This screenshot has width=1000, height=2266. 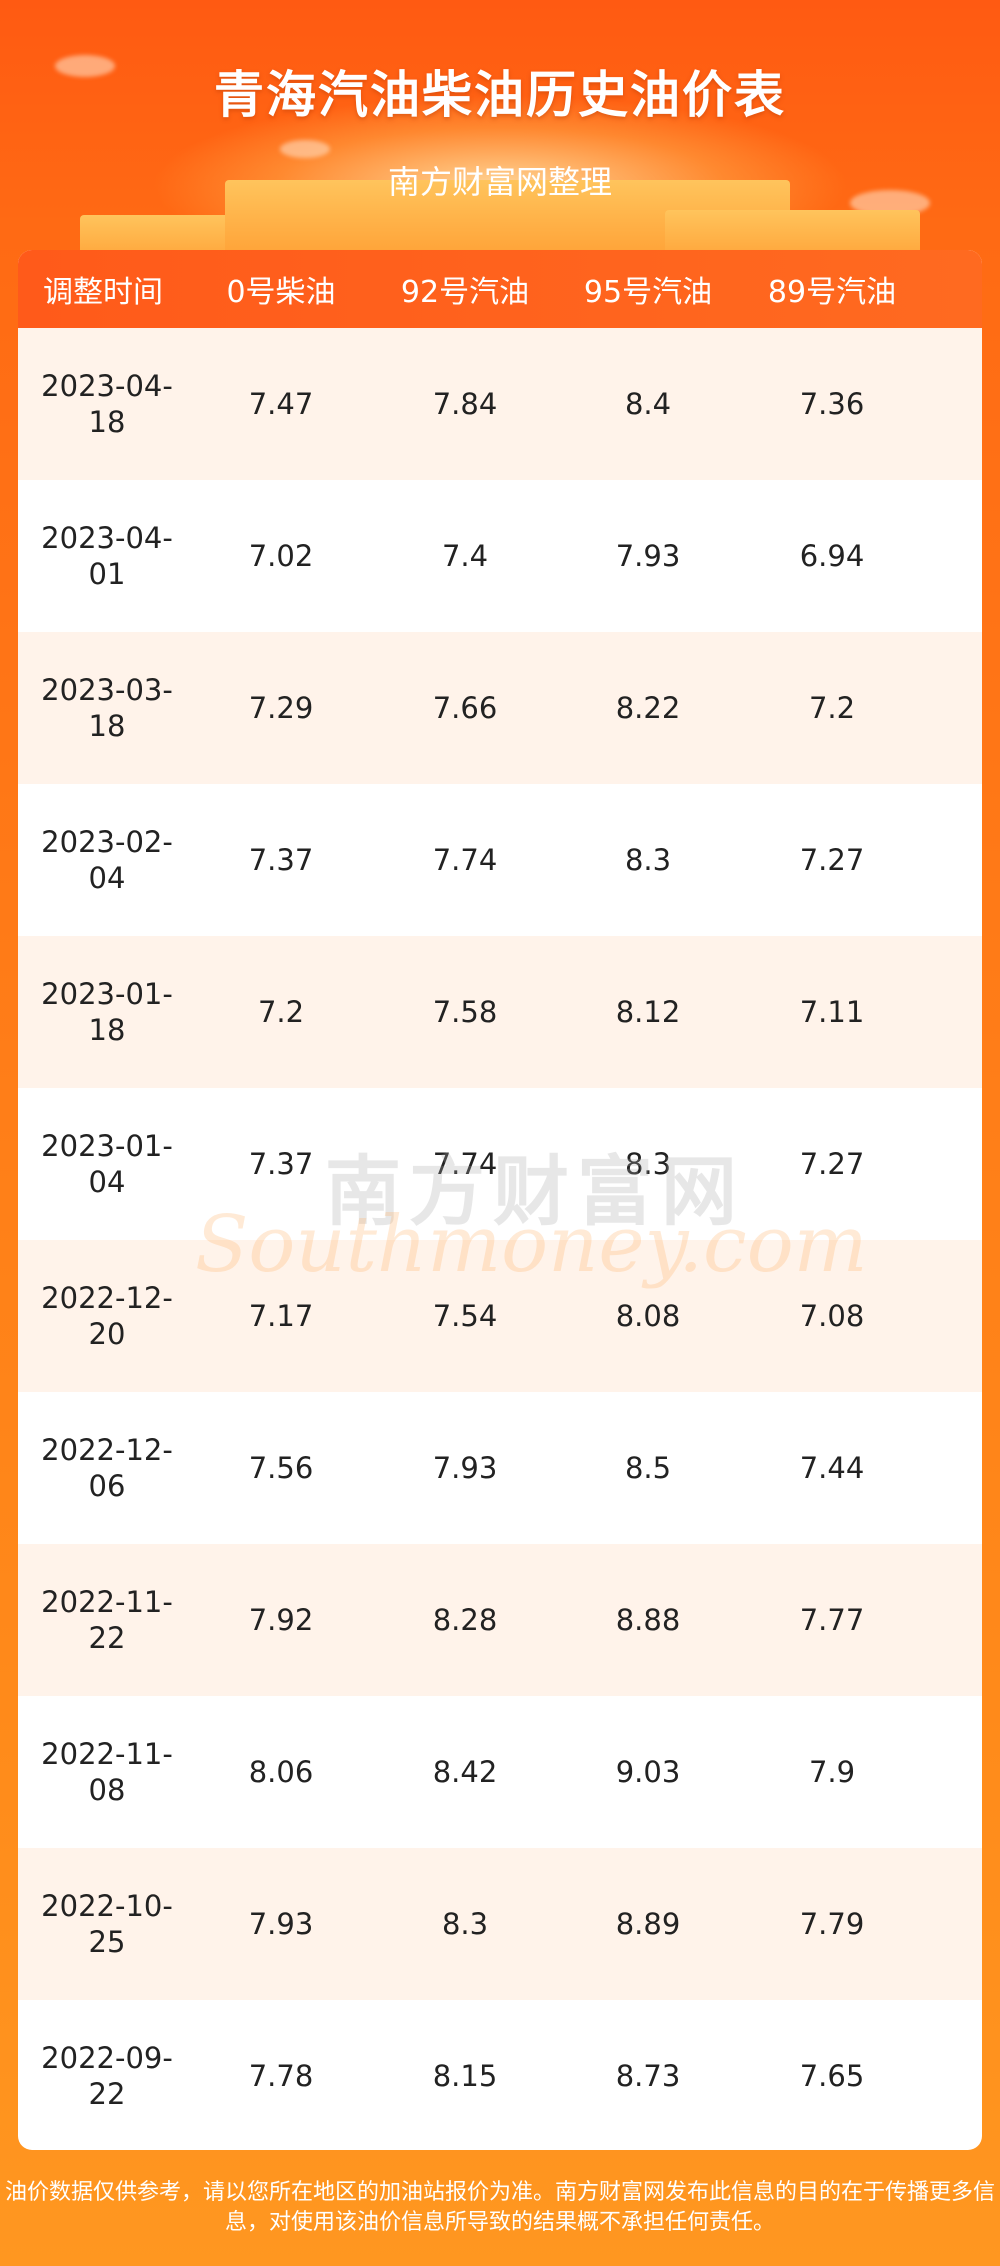 What do you see at coordinates (107, 708) in the screenshot?
I see `cell-date: 2023-03-18` at bounding box center [107, 708].